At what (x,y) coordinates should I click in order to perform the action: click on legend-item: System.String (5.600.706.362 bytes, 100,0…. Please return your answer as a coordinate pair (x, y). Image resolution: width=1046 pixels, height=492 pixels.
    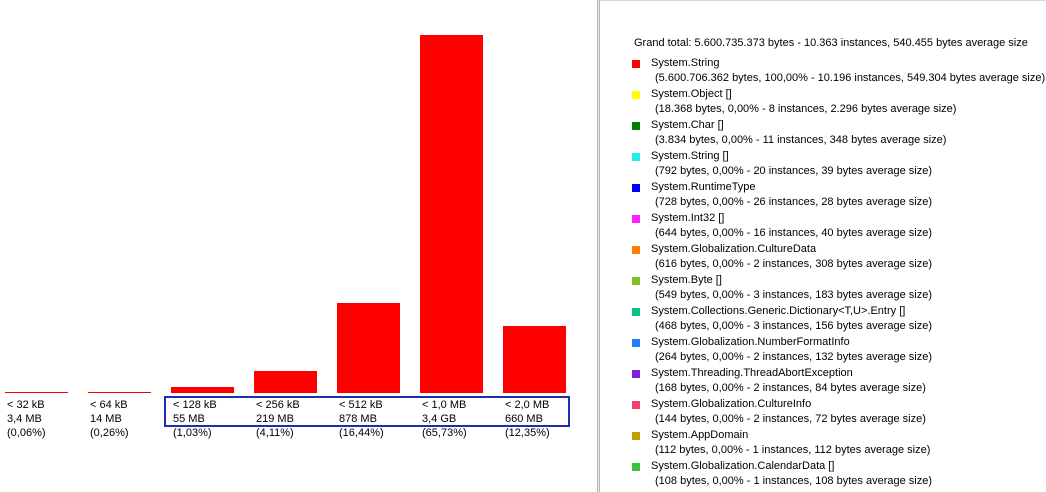
    Looking at the image, I should click on (838, 71).